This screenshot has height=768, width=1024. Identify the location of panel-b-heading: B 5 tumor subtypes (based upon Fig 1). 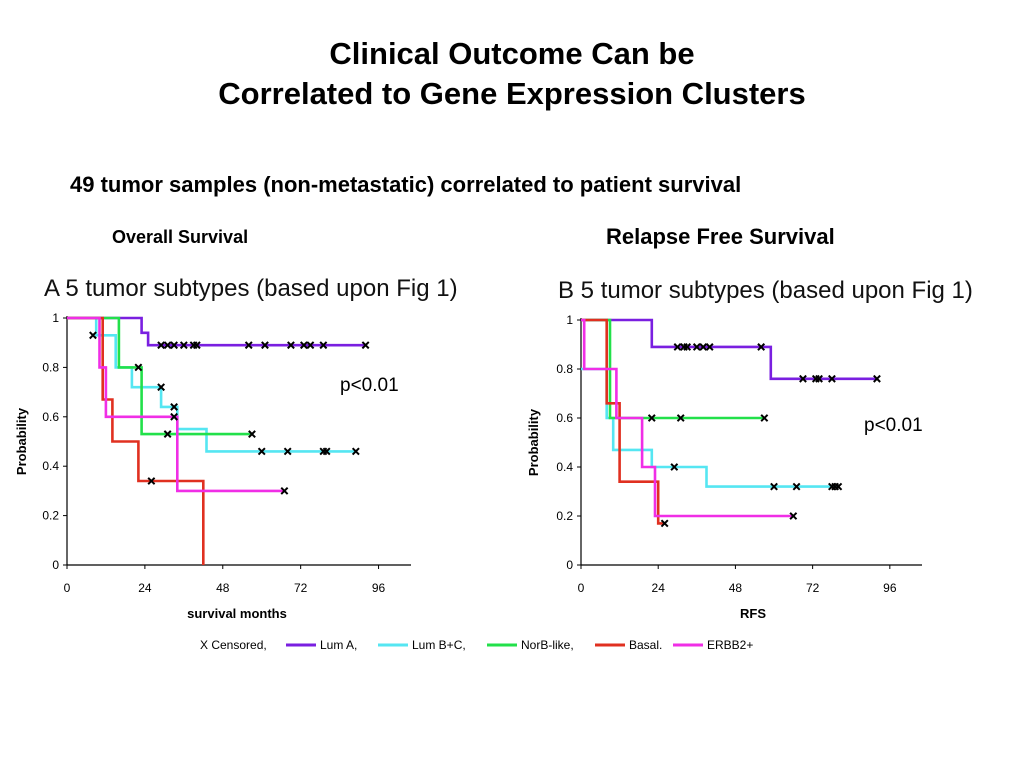
(765, 290).